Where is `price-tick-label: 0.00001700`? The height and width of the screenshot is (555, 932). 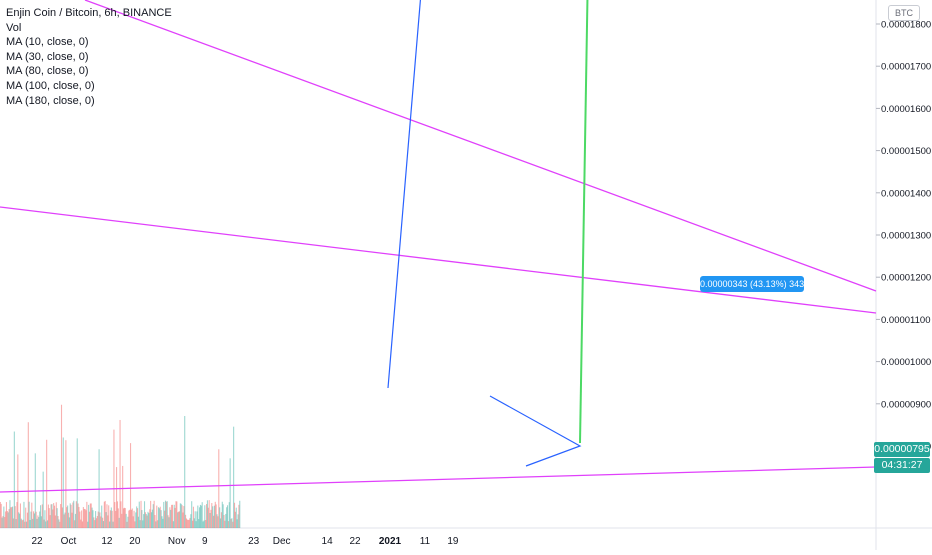
price-tick-label: 0.00001700 is located at coordinates (906, 67).